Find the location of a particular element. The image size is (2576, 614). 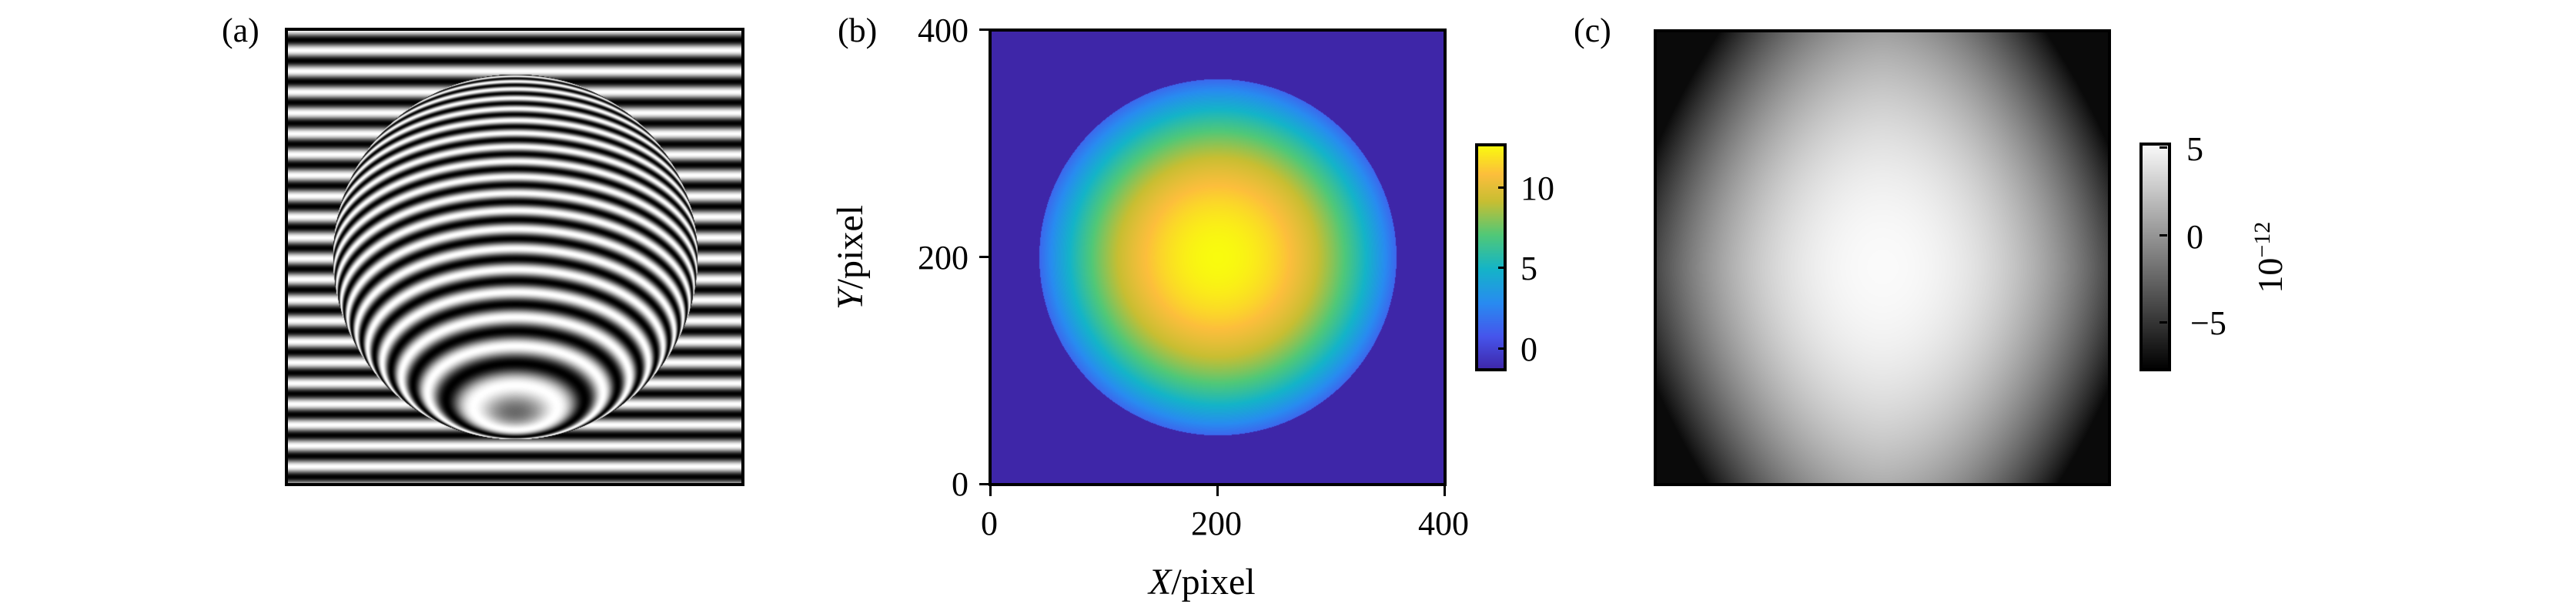

cbar-c-label-minus5: −5 is located at coordinates (2208, 323).